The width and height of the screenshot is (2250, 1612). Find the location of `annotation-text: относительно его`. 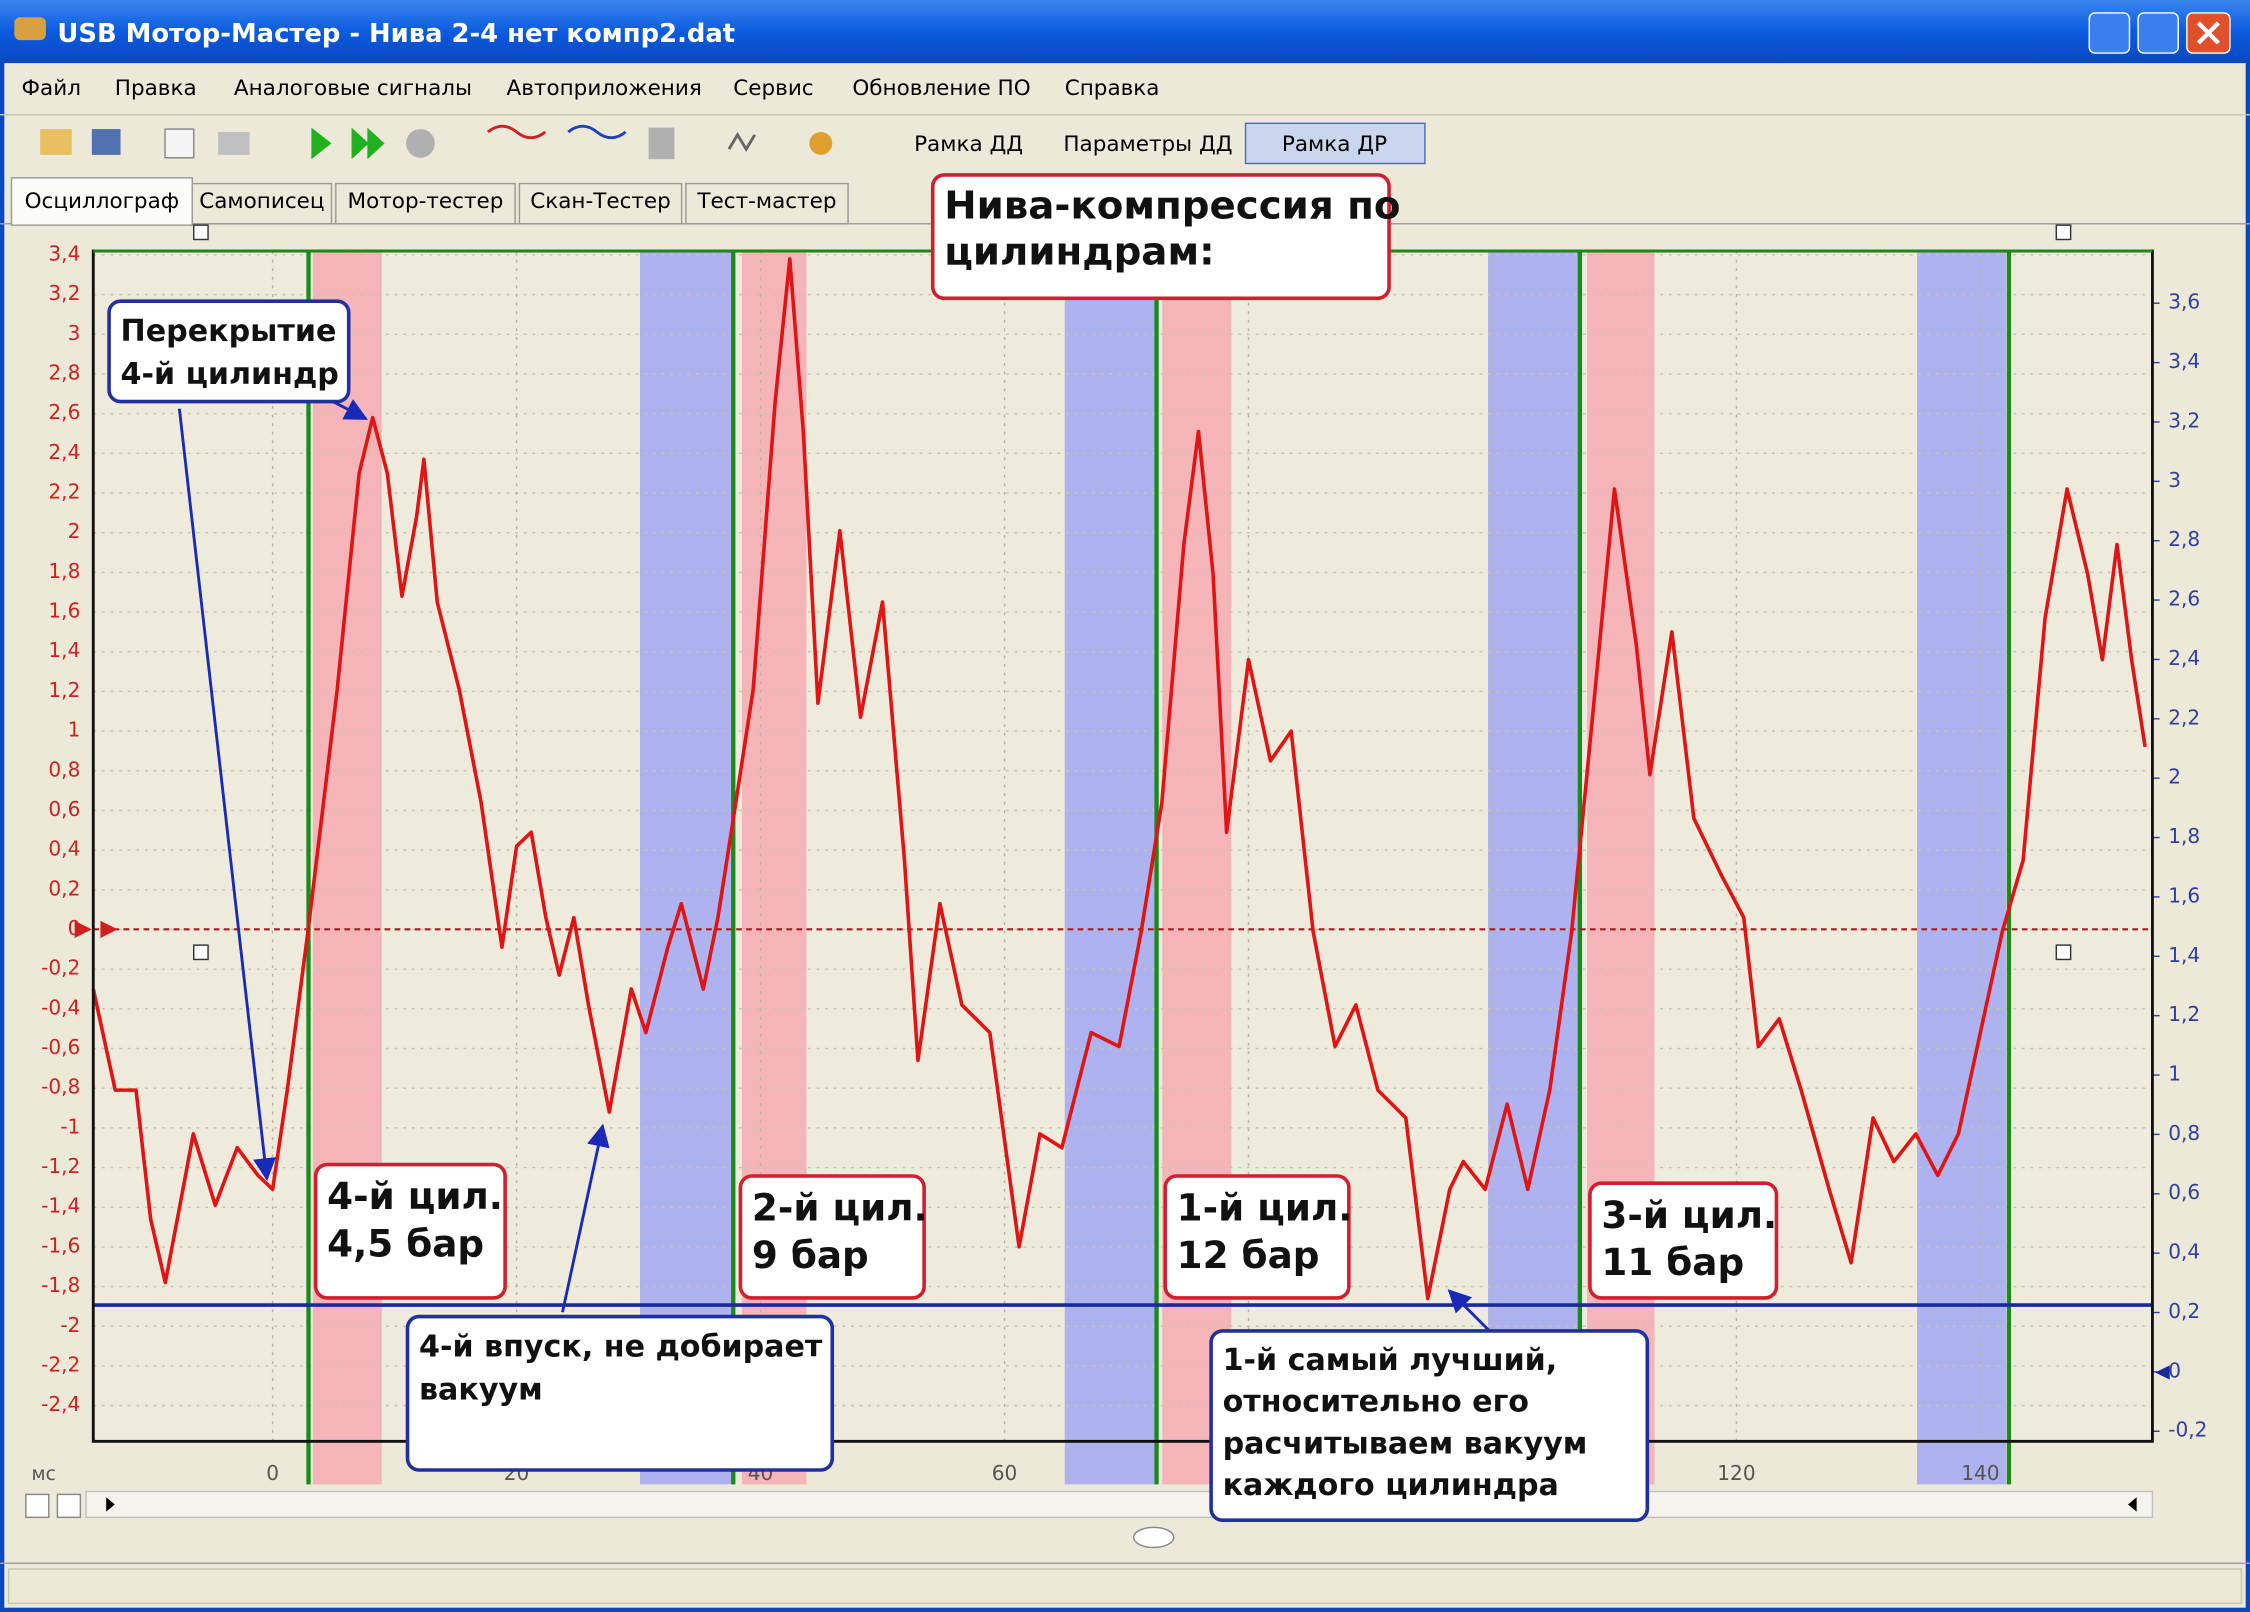

annotation-text: относительно его is located at coordinates (1376, 1402).